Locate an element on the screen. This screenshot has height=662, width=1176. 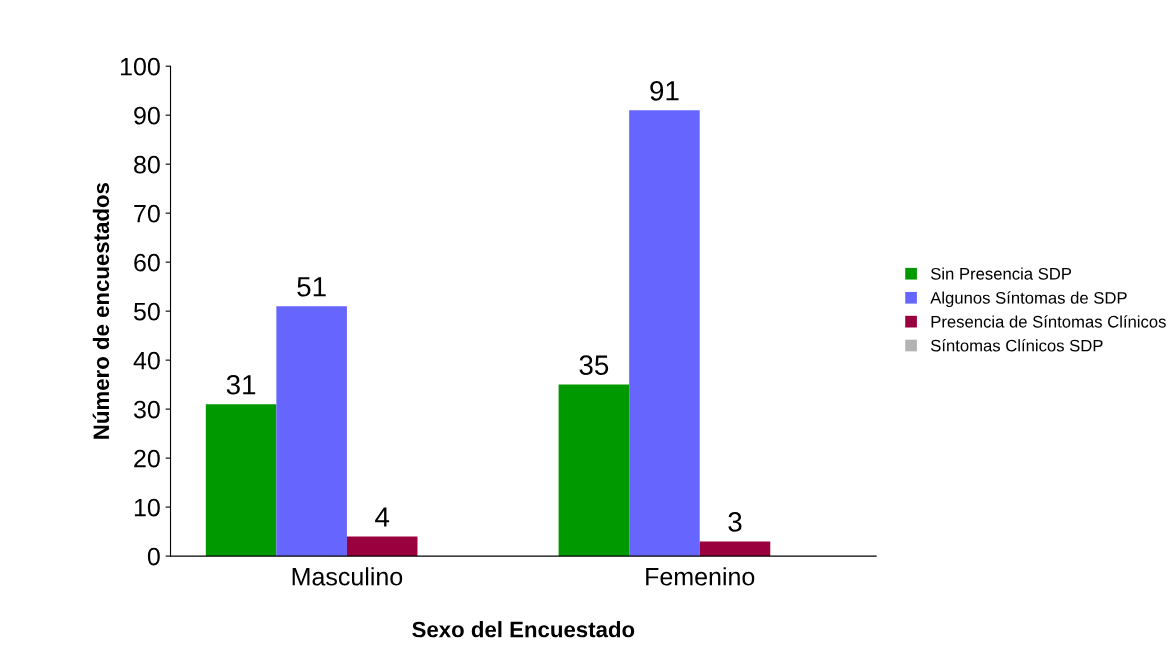
data-label: 3 is located at coordinates (735, 522).